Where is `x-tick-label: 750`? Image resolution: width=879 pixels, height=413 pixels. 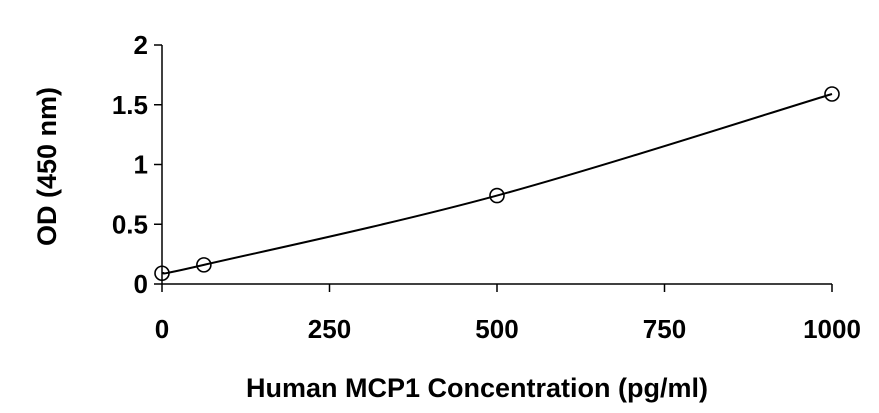 x-tick-label: 750 is located at coordinates (664, 329).